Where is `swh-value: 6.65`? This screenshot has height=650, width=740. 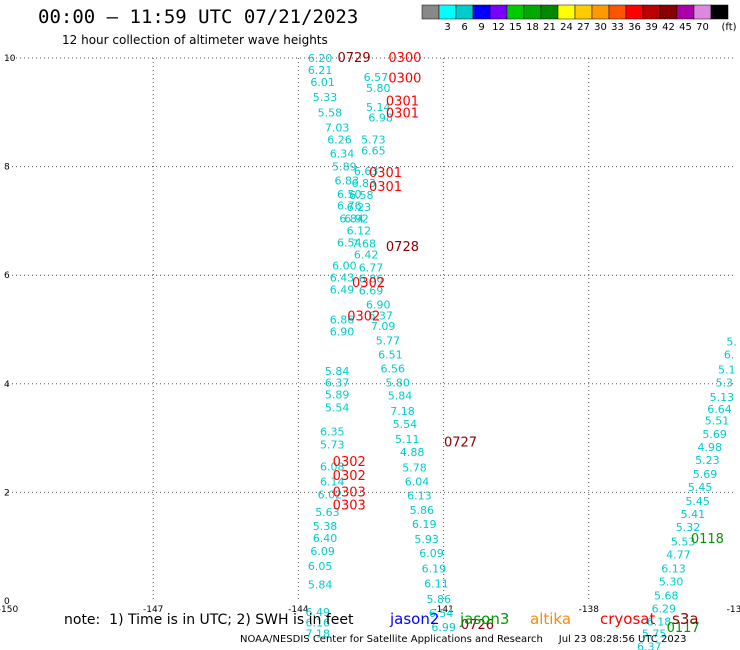
swh-value: 6.65 is located at coordinates (373, 150).